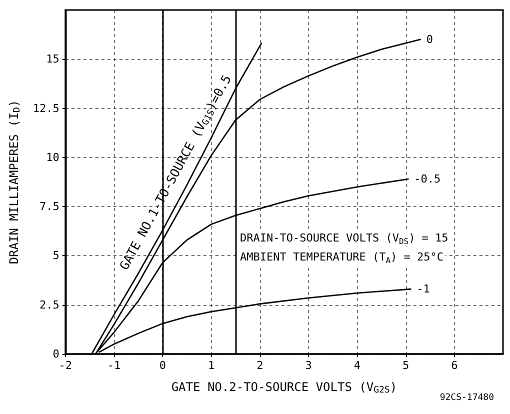 The width and height of the screenshot is (510, 414). Describe the element at coordinates (467, 398) in the screenshot. I see `text: 92CS-17480` at that location.